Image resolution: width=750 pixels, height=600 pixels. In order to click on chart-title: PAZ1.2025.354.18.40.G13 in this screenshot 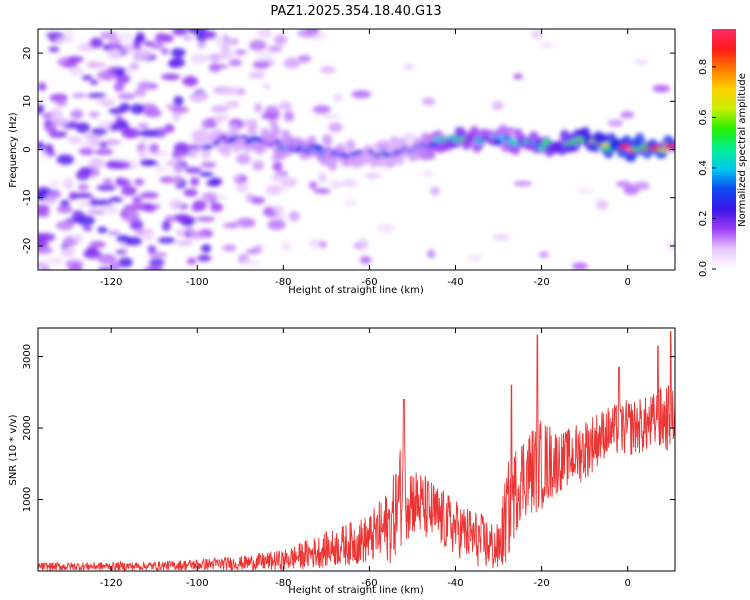, I will do `click(355, 11)`.